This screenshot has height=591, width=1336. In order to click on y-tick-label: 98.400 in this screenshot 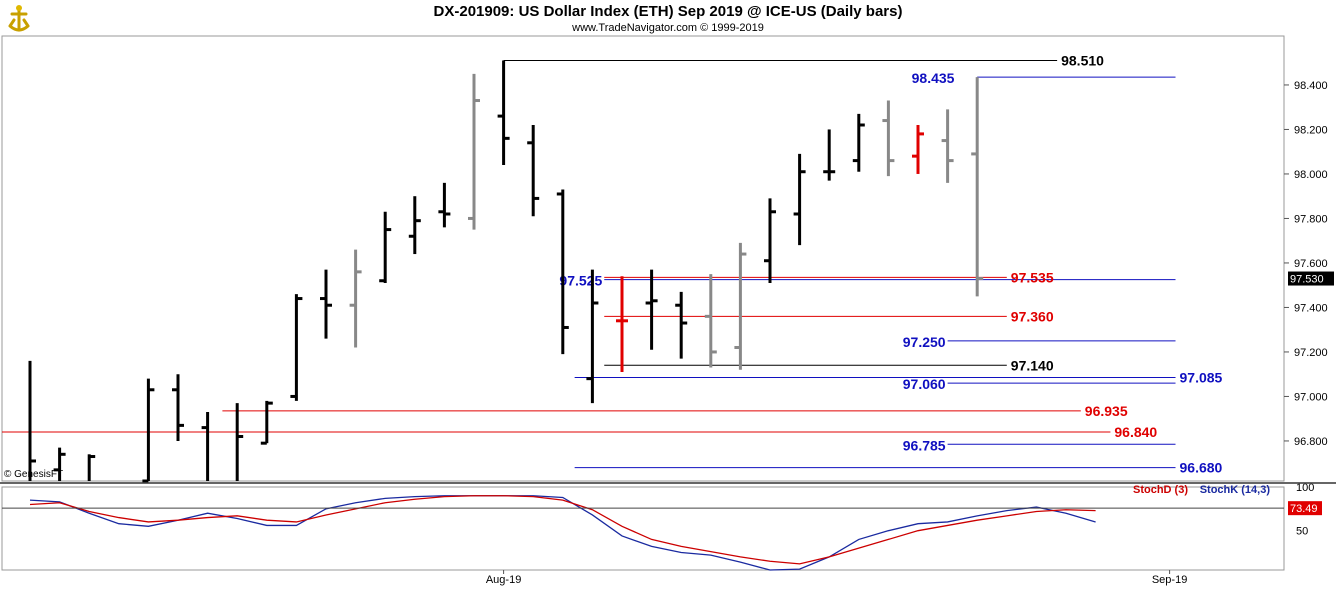, I will do `click(1311, 86)`.